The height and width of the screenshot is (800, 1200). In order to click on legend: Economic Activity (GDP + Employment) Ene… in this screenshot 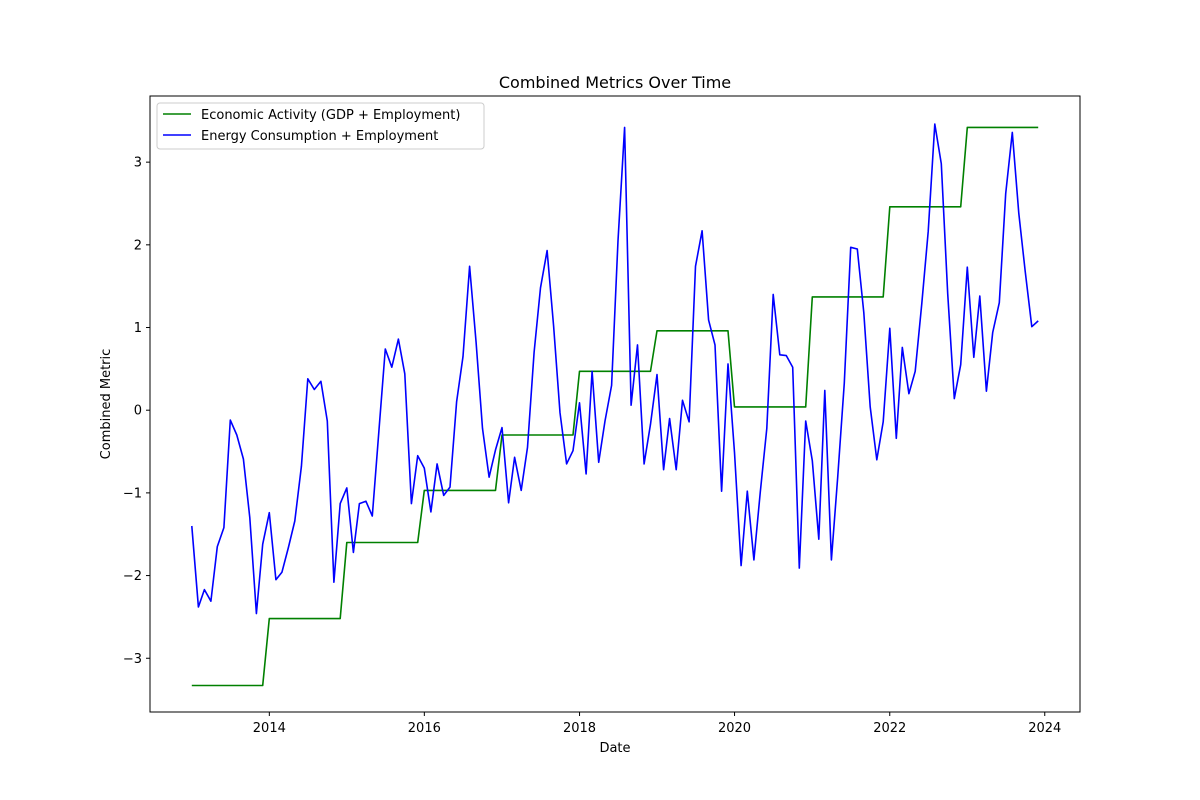, I will do `click(320, 126)`.